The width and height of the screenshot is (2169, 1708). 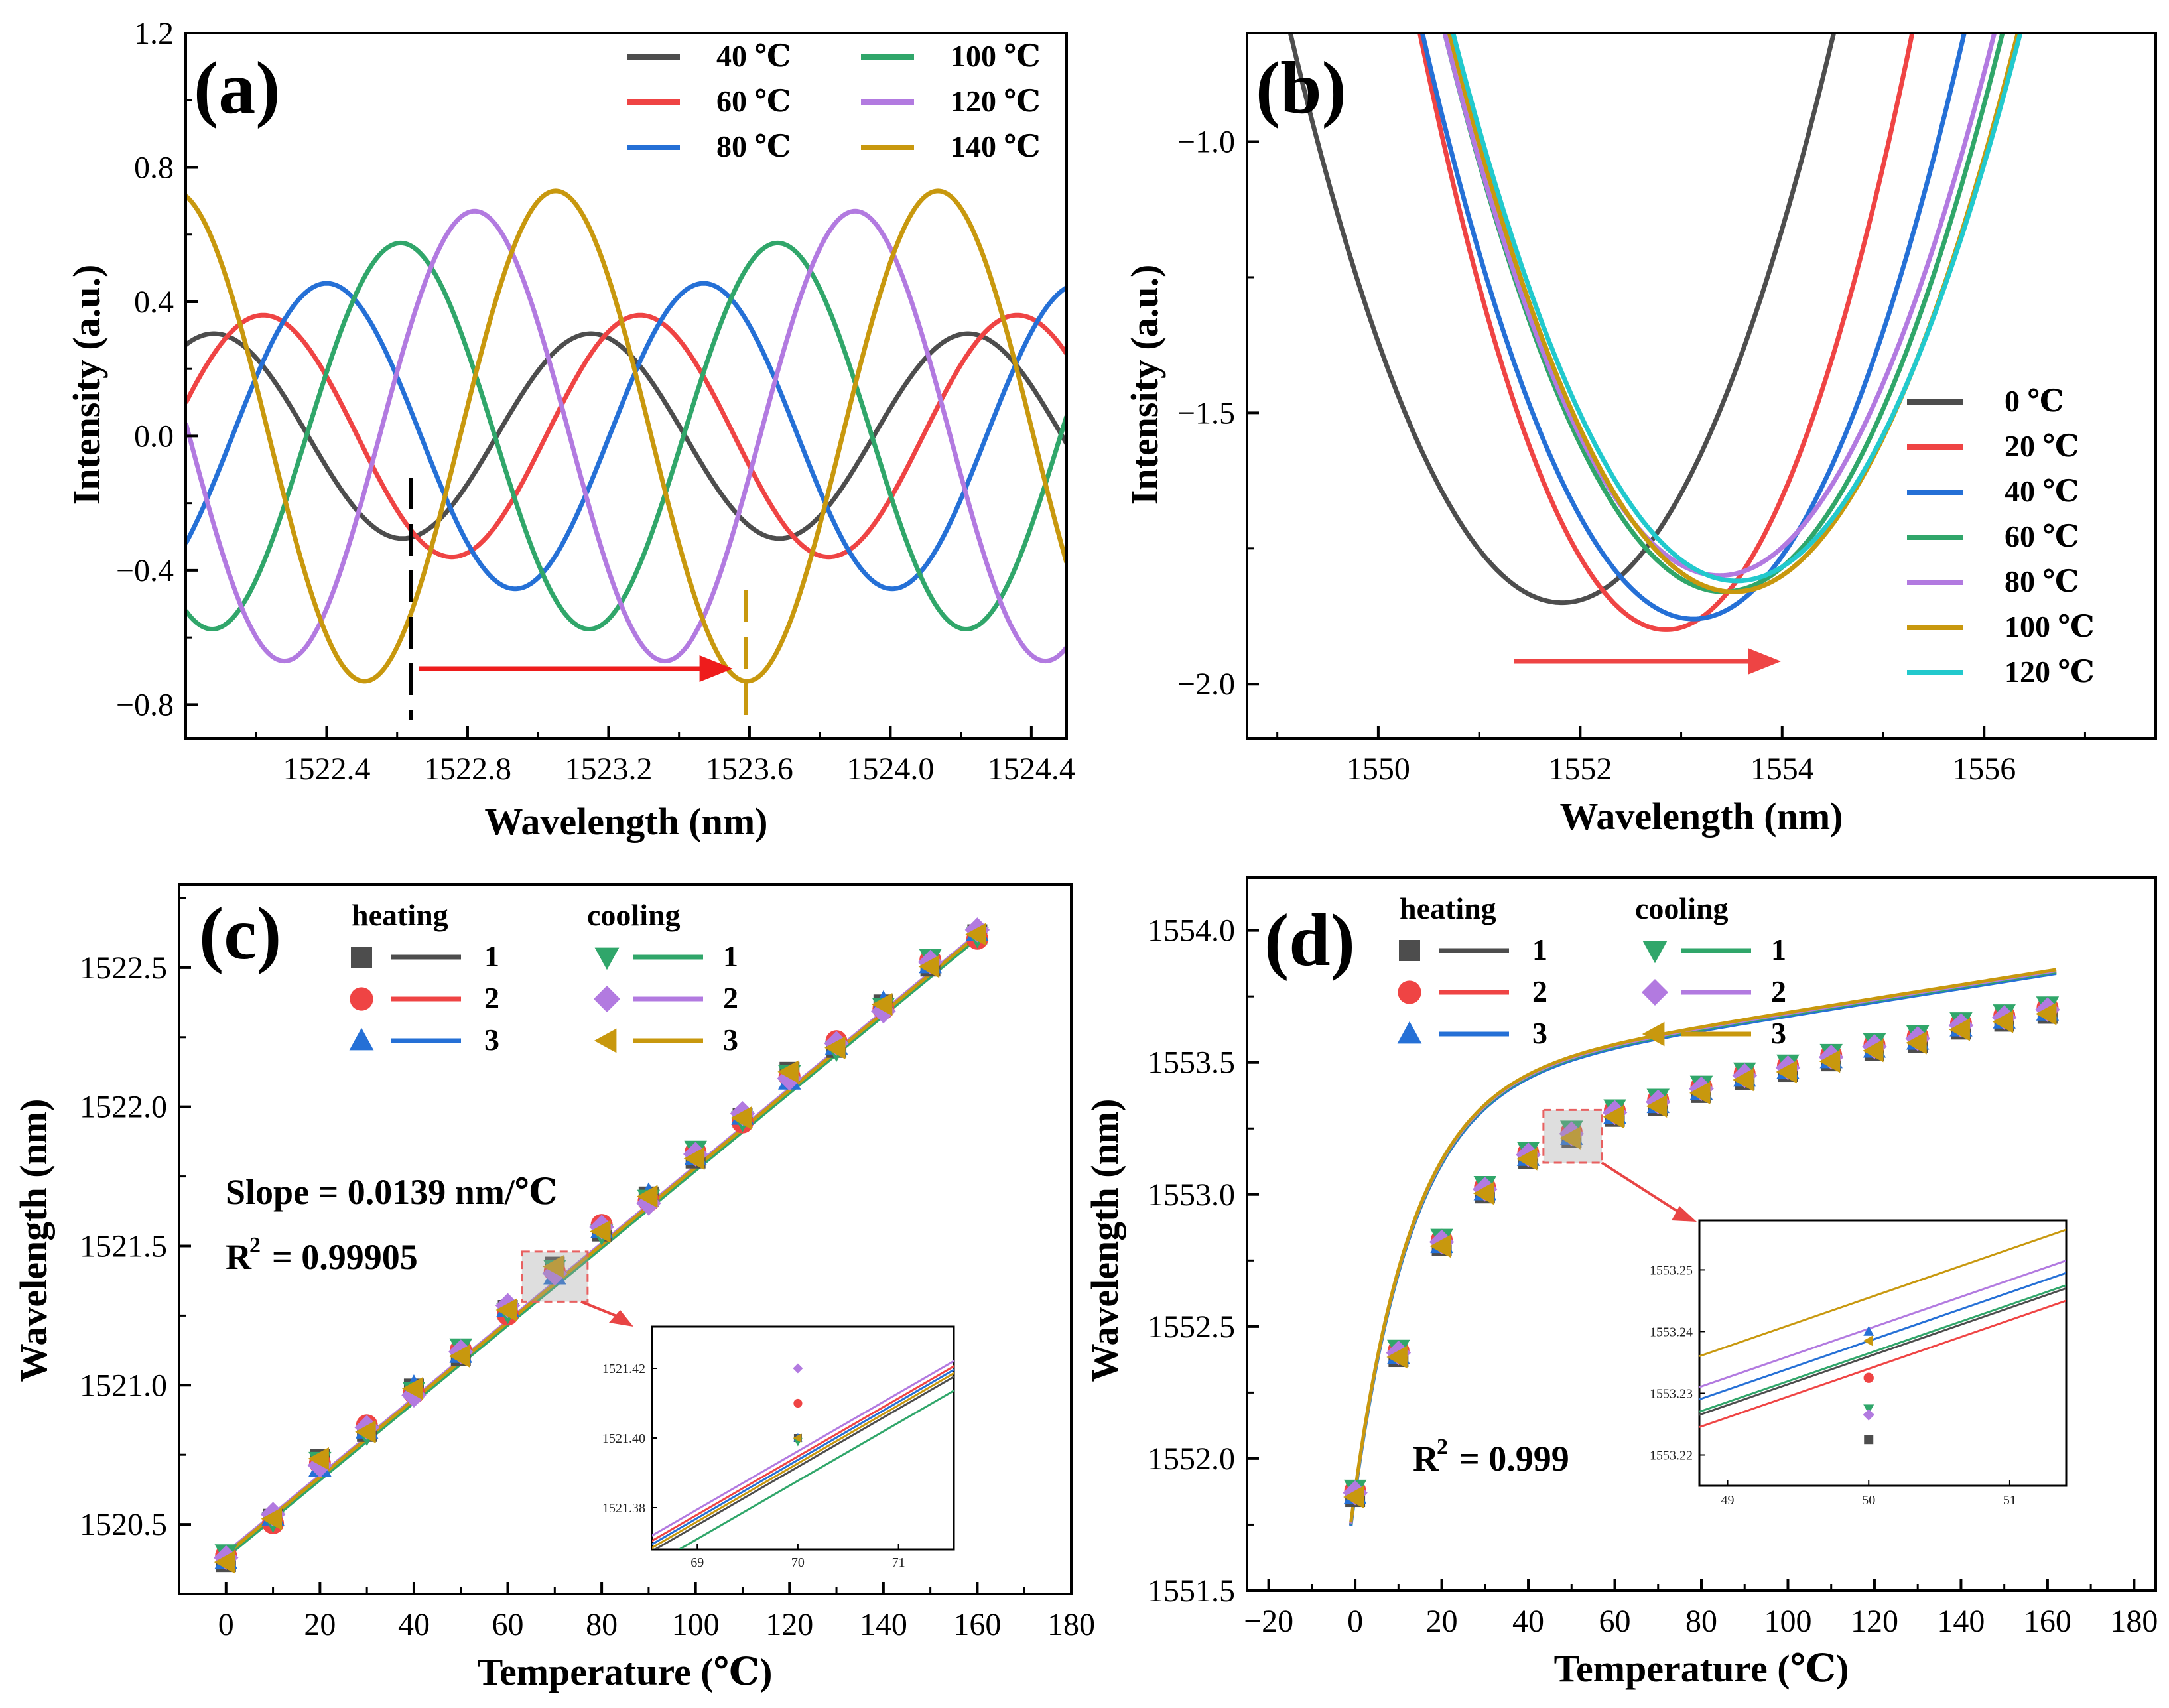 I want to click on y-tick-label: 1521.0, so click(x=123, y=1385).